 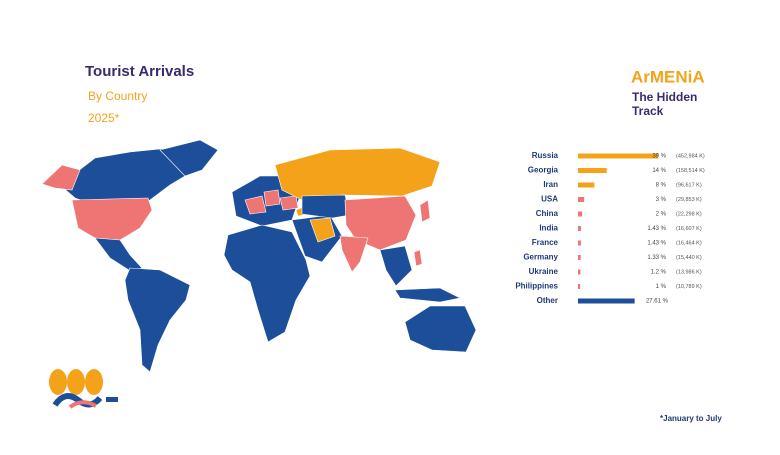 What do you see at coordinates (661, 215) in the screenshot?
I see `value-label: 2 %` at bounding box center [661, 215].